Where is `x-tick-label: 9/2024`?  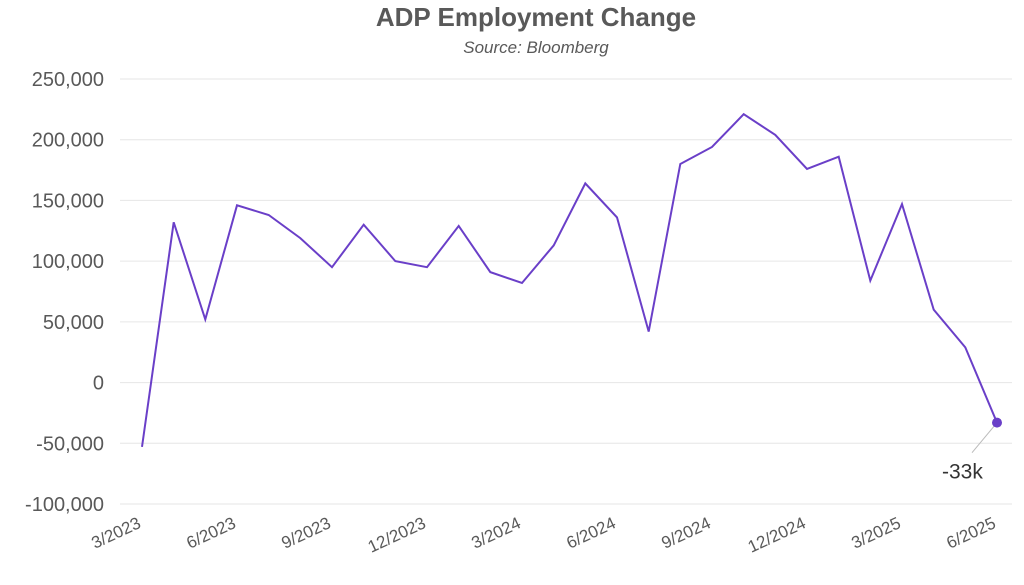 x-tick-label: 9/2024 is located at coordinates (686, 532).